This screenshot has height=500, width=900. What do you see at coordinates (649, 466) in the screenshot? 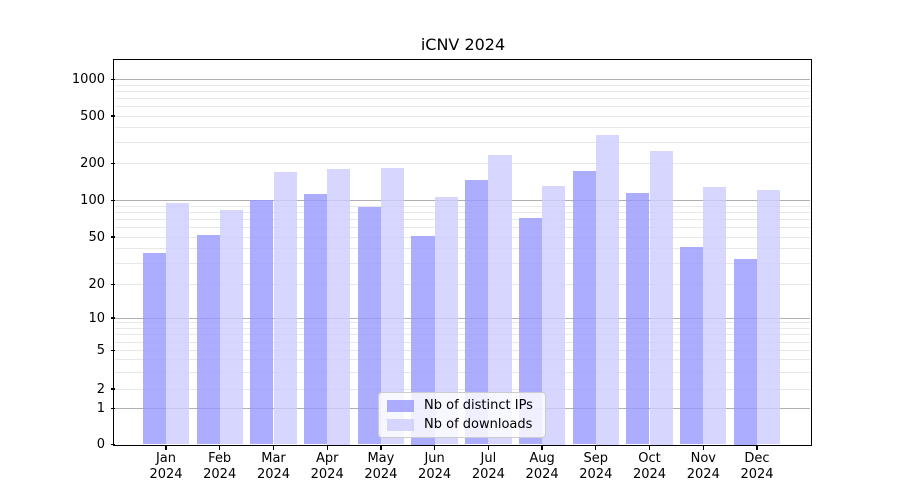
I see `x-tick-label: Oct 2024` at bounding box center [649, 466].